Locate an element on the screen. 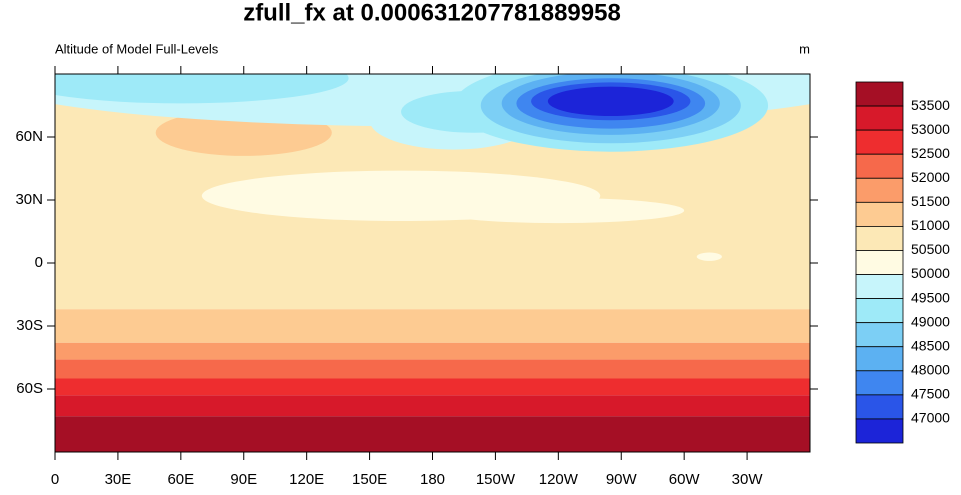 The height and width of the screenshot is (495, 961). colorbar-label: 47500 is located at coordinates (930, 394).